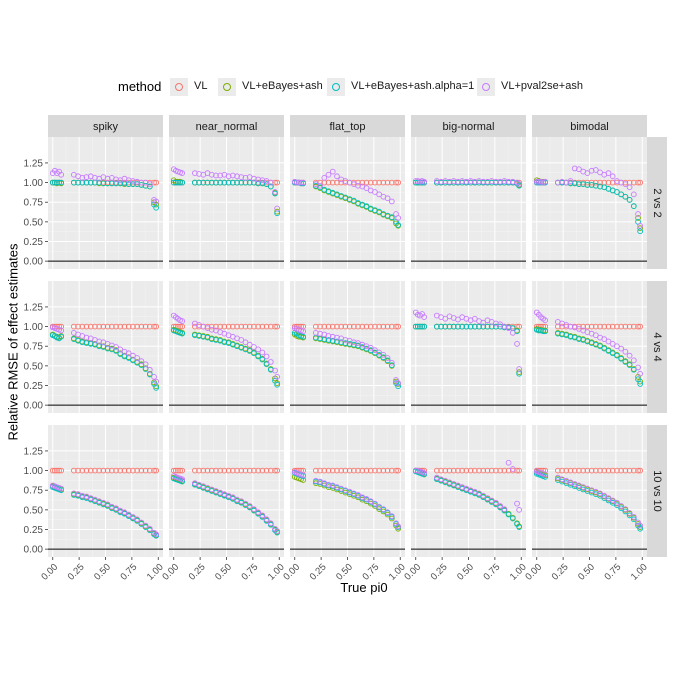 This screenshot has height=676, width=676. What do you see at coordinates (34, 510) in the screenshot?
I see `y-tick-label: 0.50` at bounding box center [34, 510].